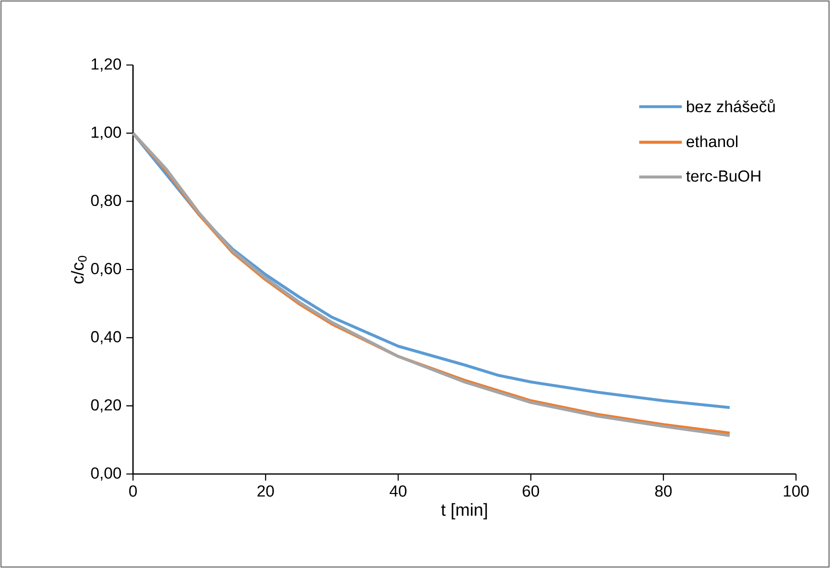  Describe the element at coordinates (107, 133) in the screenshot. I see `y-tick-label: 1,00` at that location.